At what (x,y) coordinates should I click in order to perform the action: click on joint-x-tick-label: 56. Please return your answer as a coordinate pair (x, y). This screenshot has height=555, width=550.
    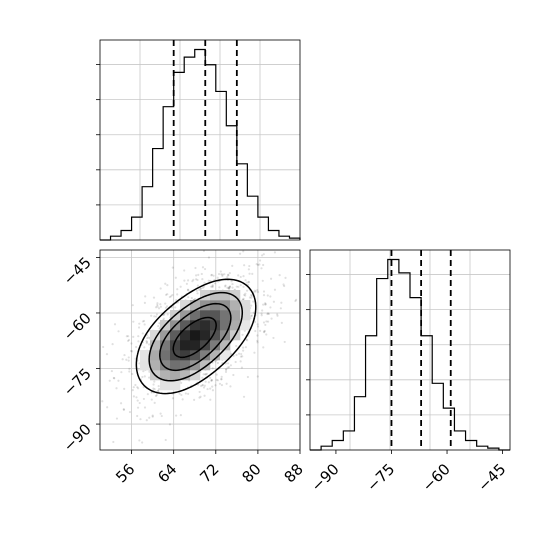
    Looking at the image, I should click on (125, 473).